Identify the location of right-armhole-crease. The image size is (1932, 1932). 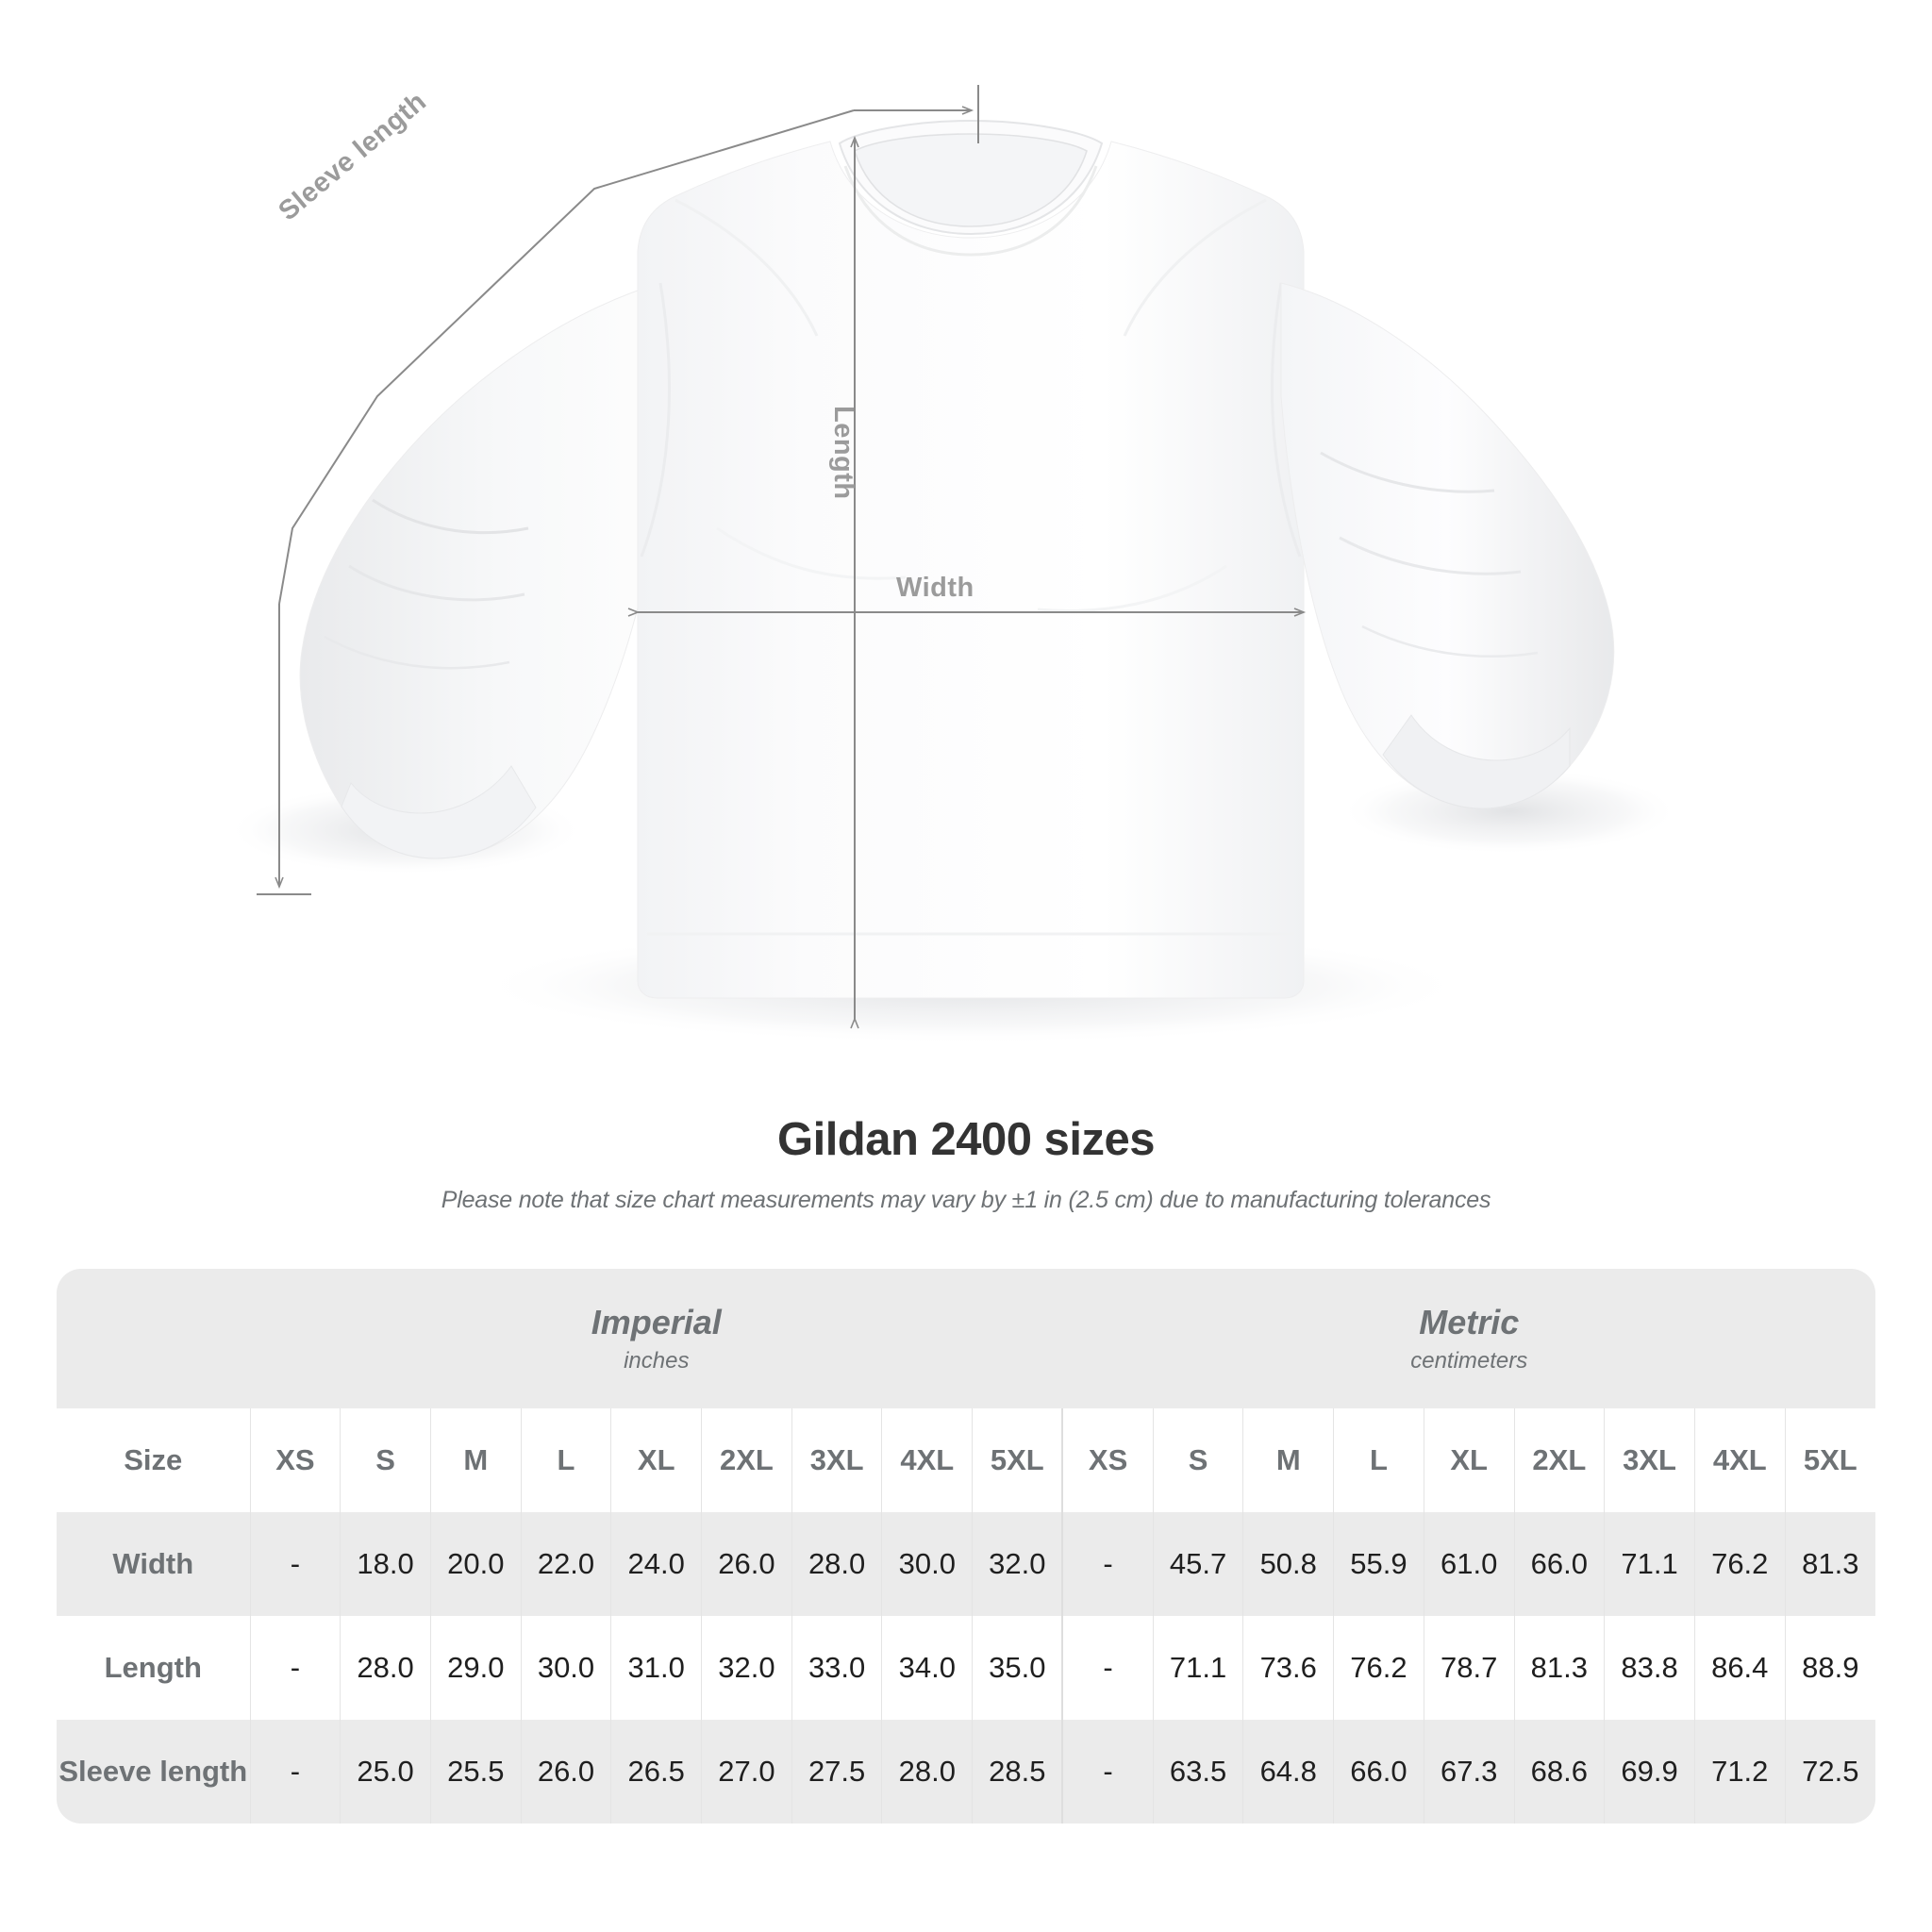
(1287, 420).